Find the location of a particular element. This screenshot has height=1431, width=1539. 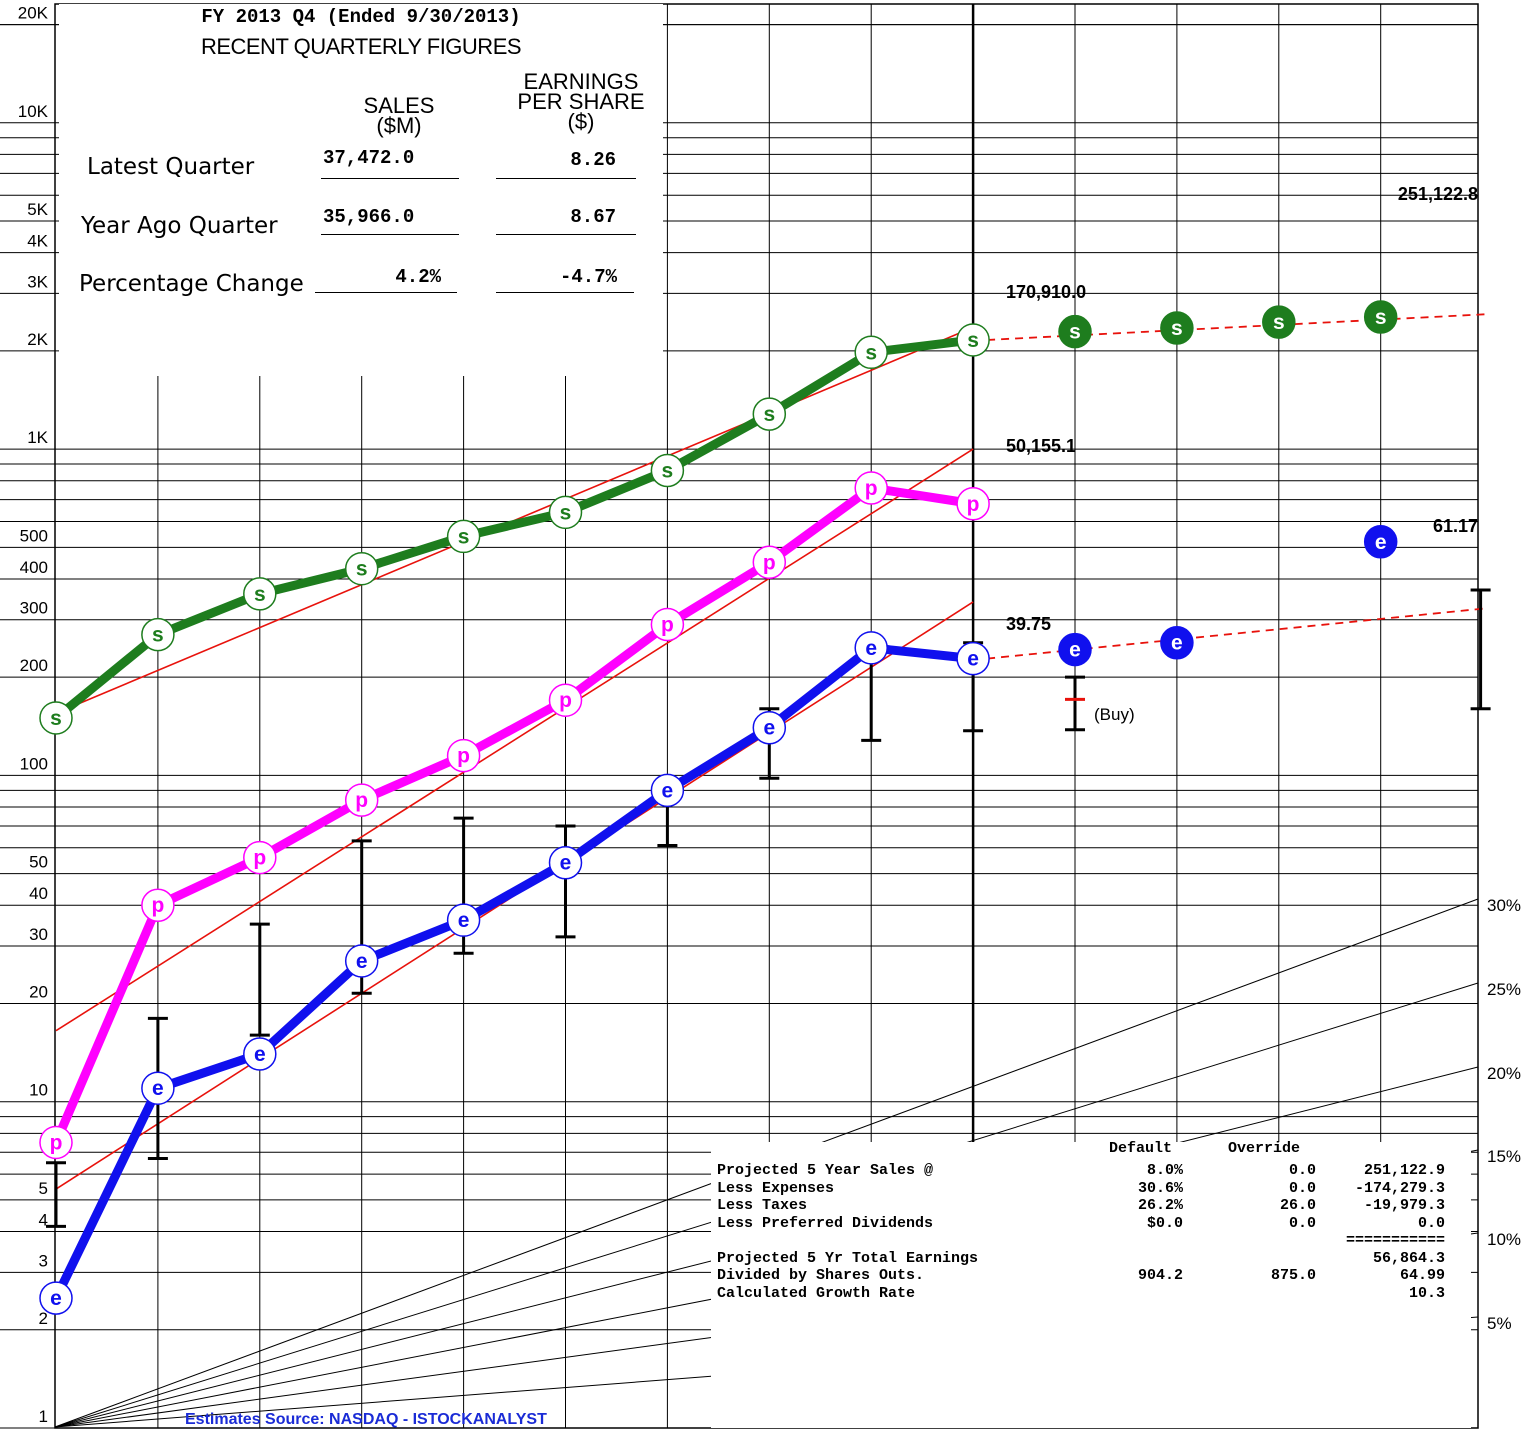

year-ago-eps-value: 8.67 is located at coordinates (586, 217).